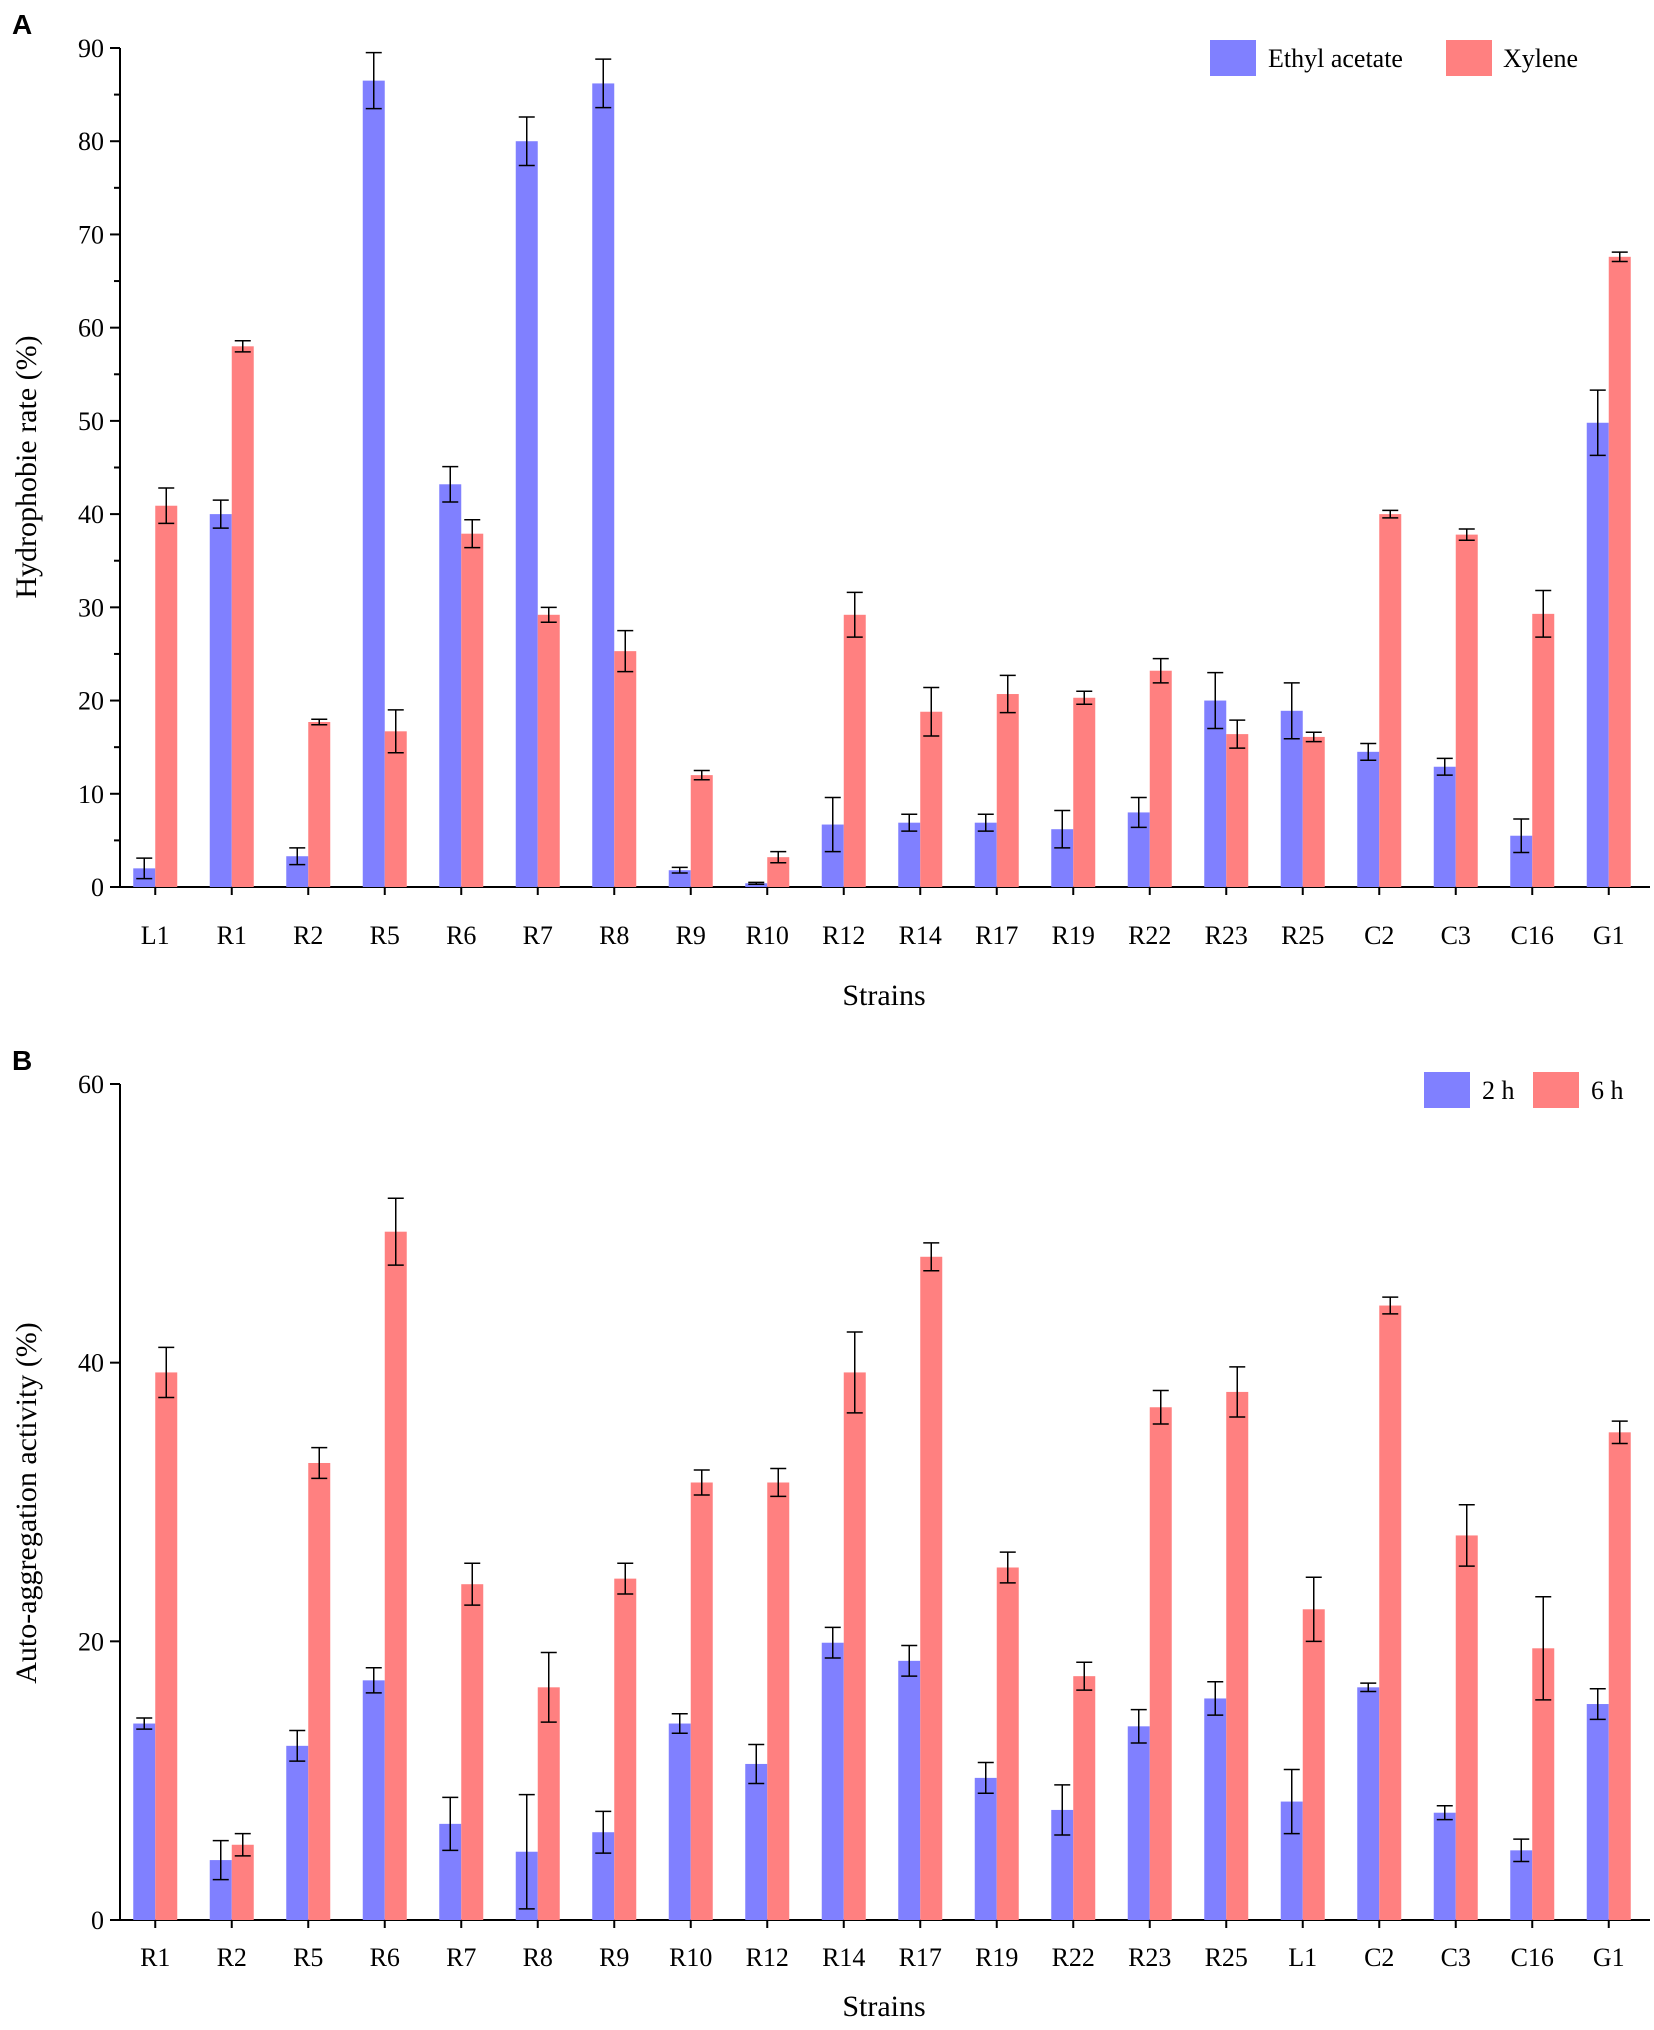  Describe the element at coordinates (1456, 1957) in the screenshot. I see `panel-b-x-tick-label: C3` at that location.